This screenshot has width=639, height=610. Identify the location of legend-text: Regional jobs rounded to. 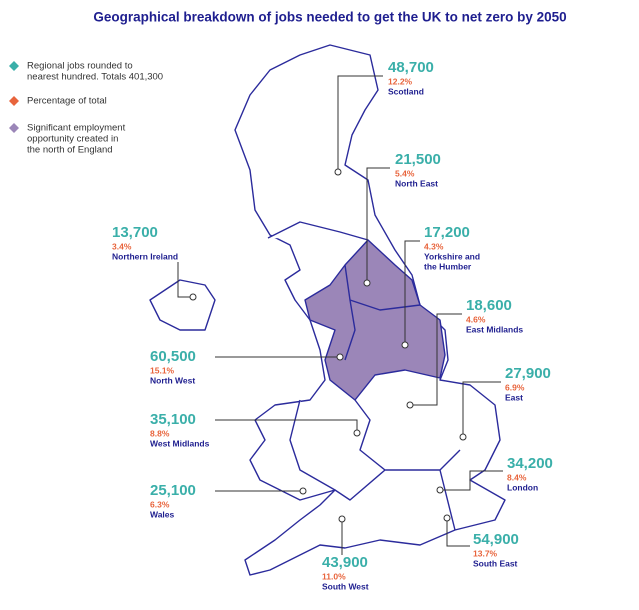
(80, 66).